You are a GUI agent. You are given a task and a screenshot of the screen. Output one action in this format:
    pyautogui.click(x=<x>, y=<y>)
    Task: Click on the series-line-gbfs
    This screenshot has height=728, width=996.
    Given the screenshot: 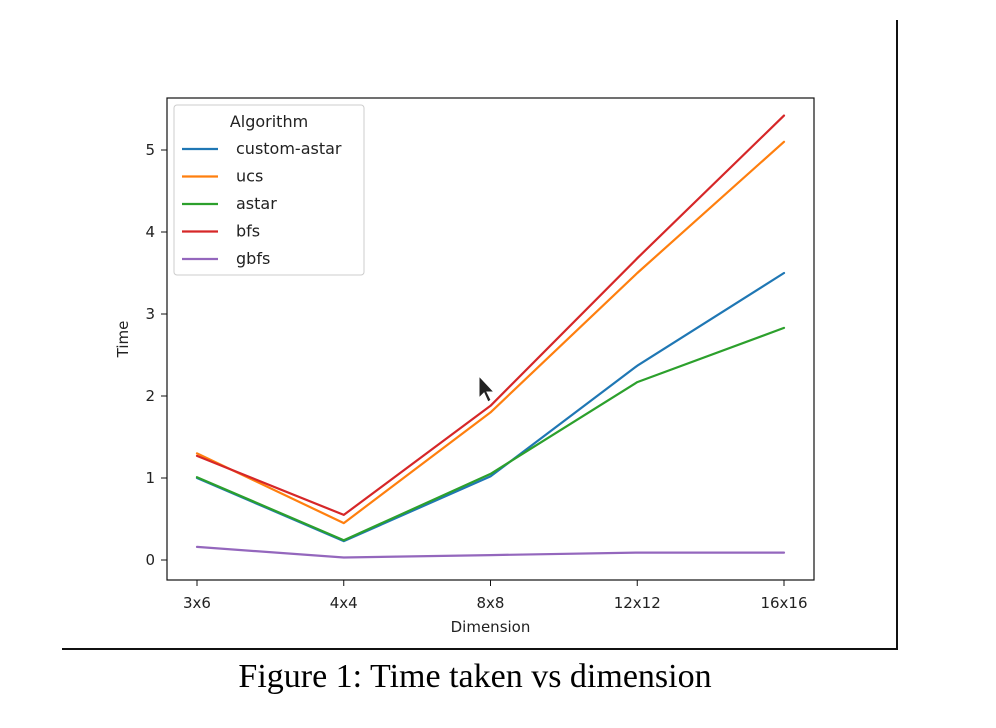 What is the action you would take?
    pyautogui.click(x=490, y=552)
    